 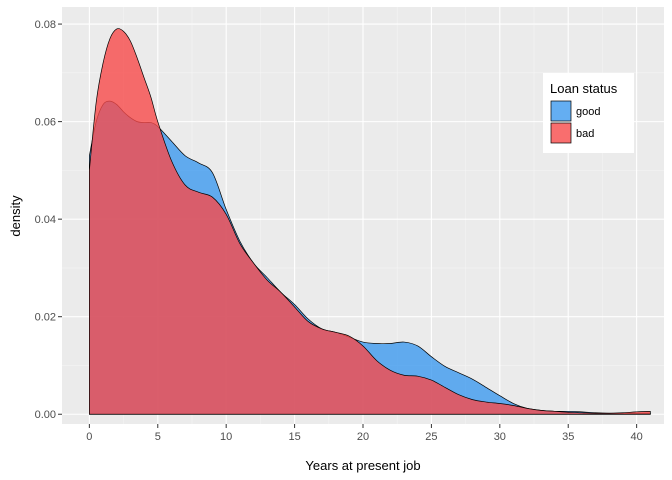 What do you see at coordinates (585, 134) in the screenshot?
I see `legend-label-bad: bad` at bounding box center [585, 134].